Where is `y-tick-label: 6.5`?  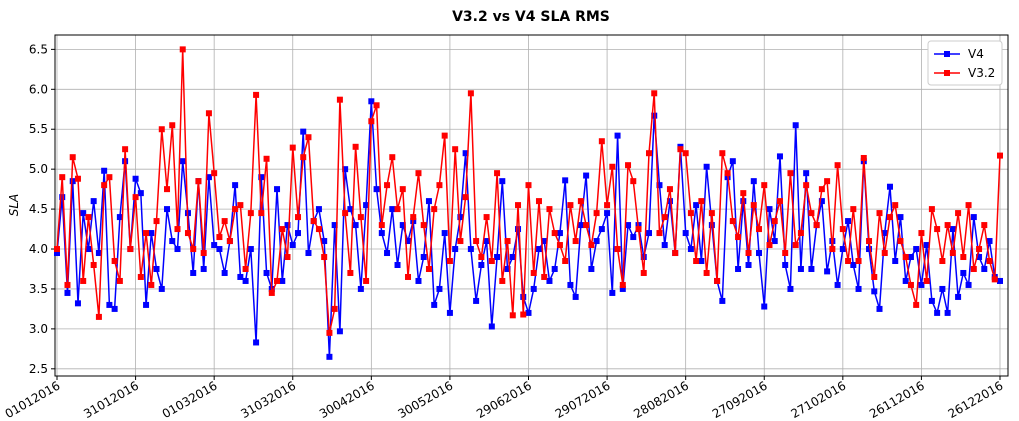 y-tick-label: 6.5 is located at coordinates (38, 49).